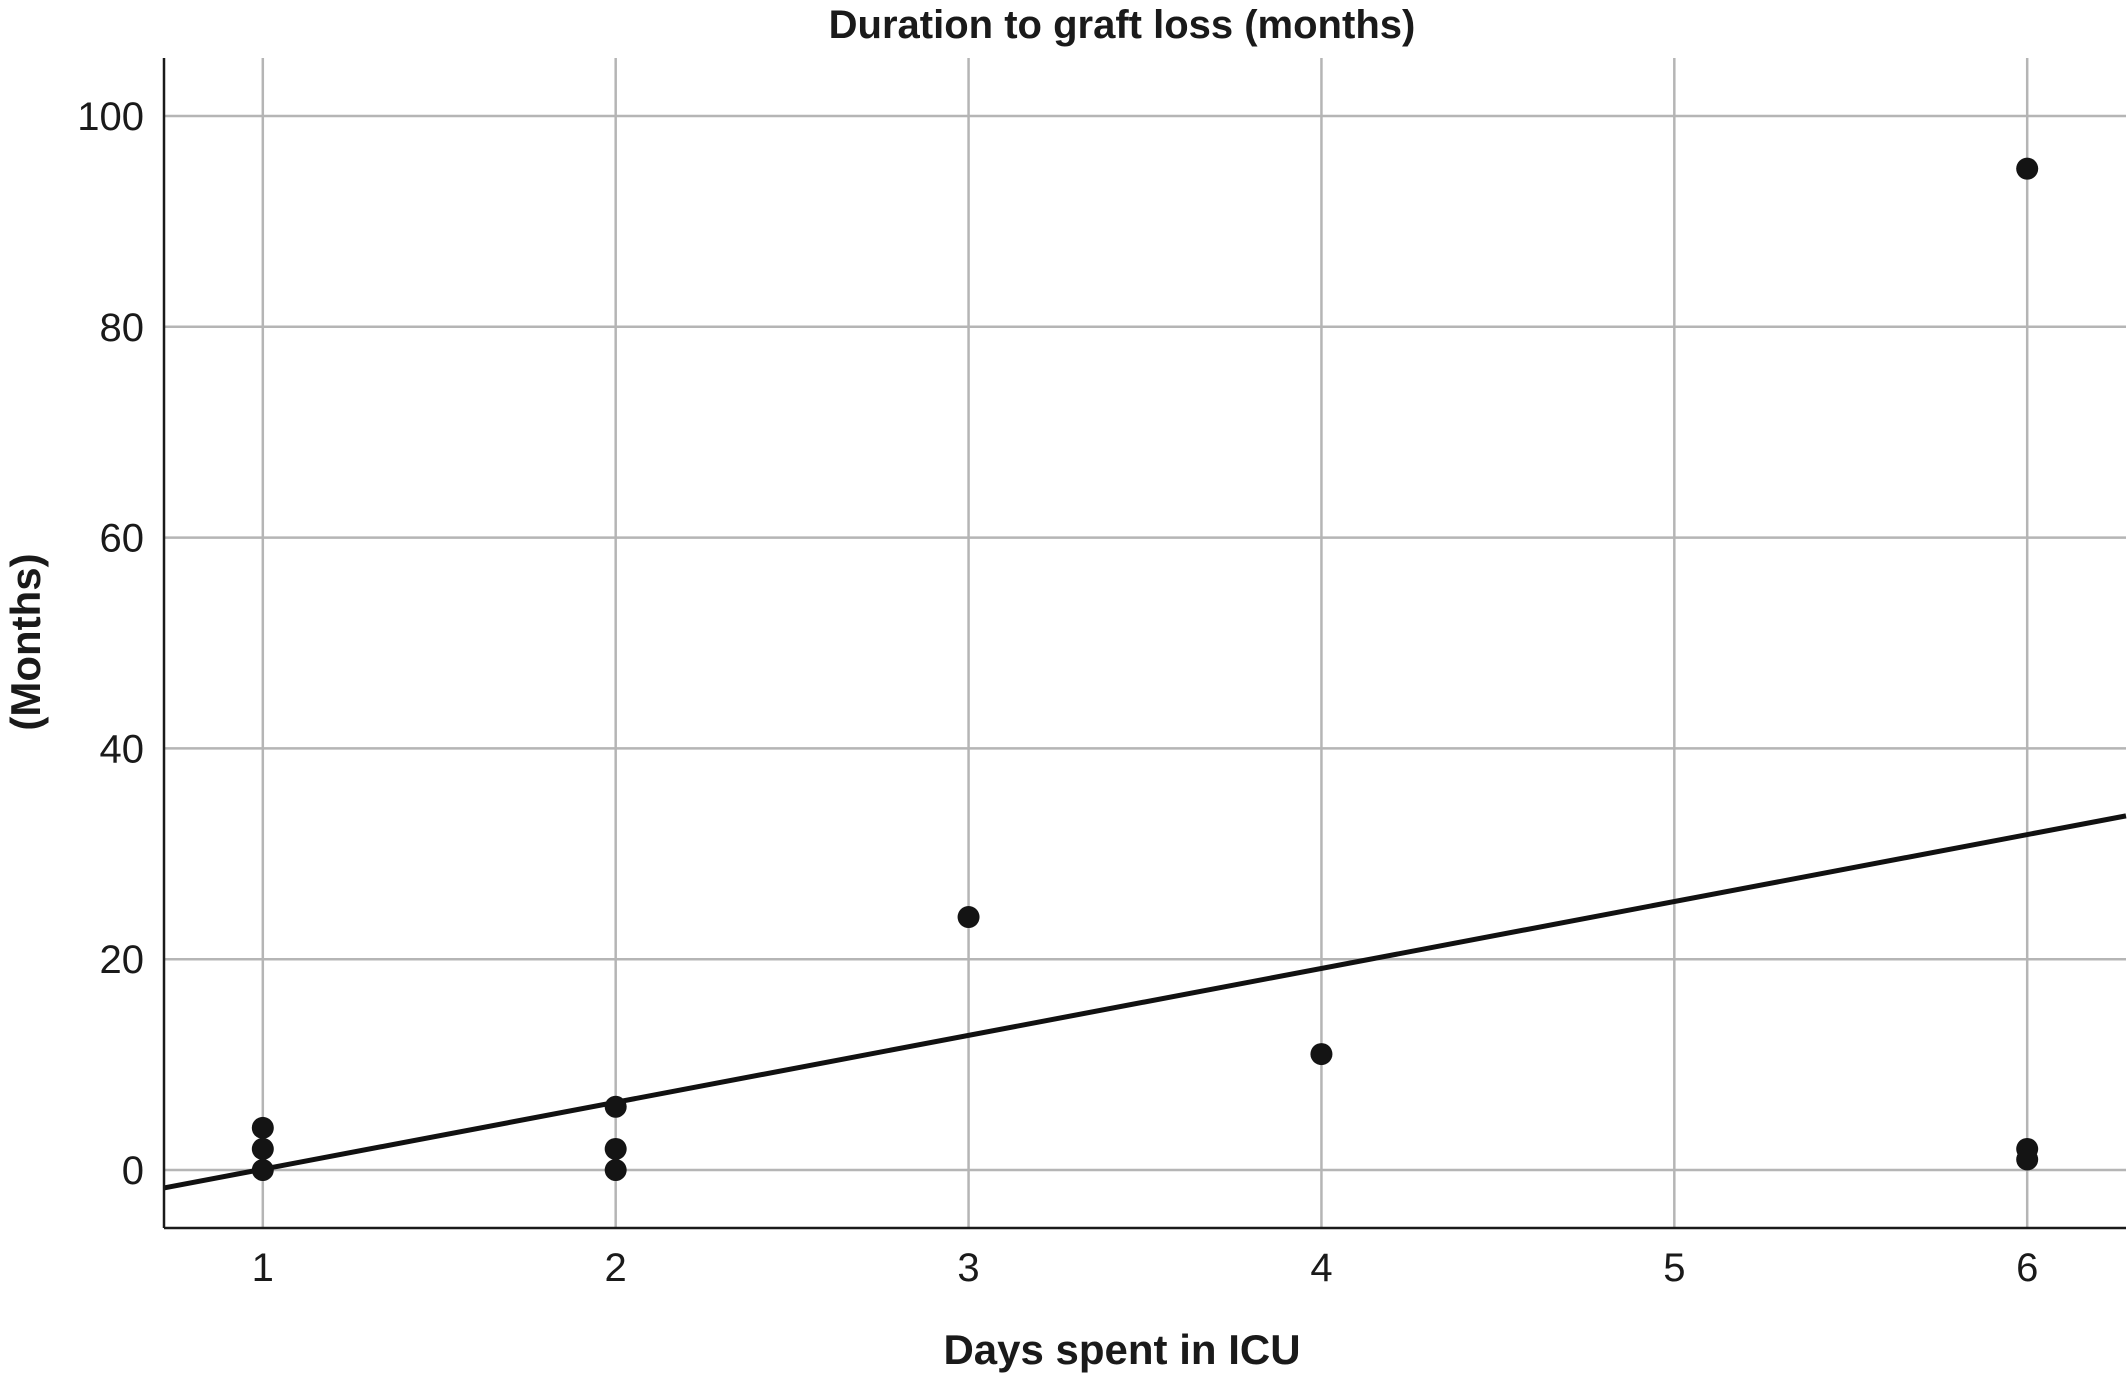  Describe the element at coordinates (1674, 1268) in the screenshot. I see `x-tick-label: 5` at that location.